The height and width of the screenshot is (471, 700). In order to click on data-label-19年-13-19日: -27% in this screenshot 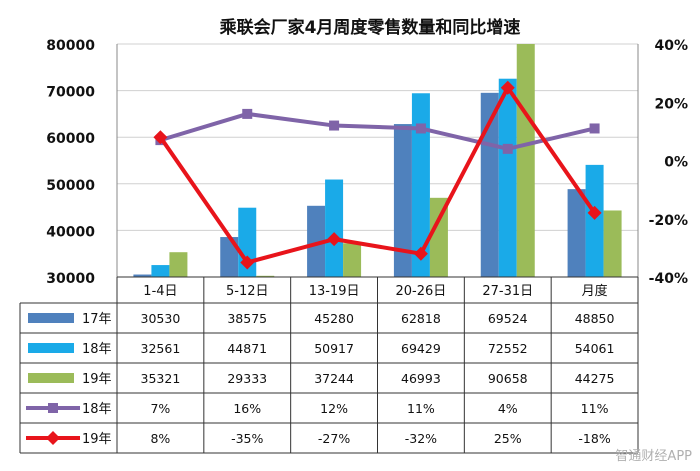, I will do `click(334, 438)`.